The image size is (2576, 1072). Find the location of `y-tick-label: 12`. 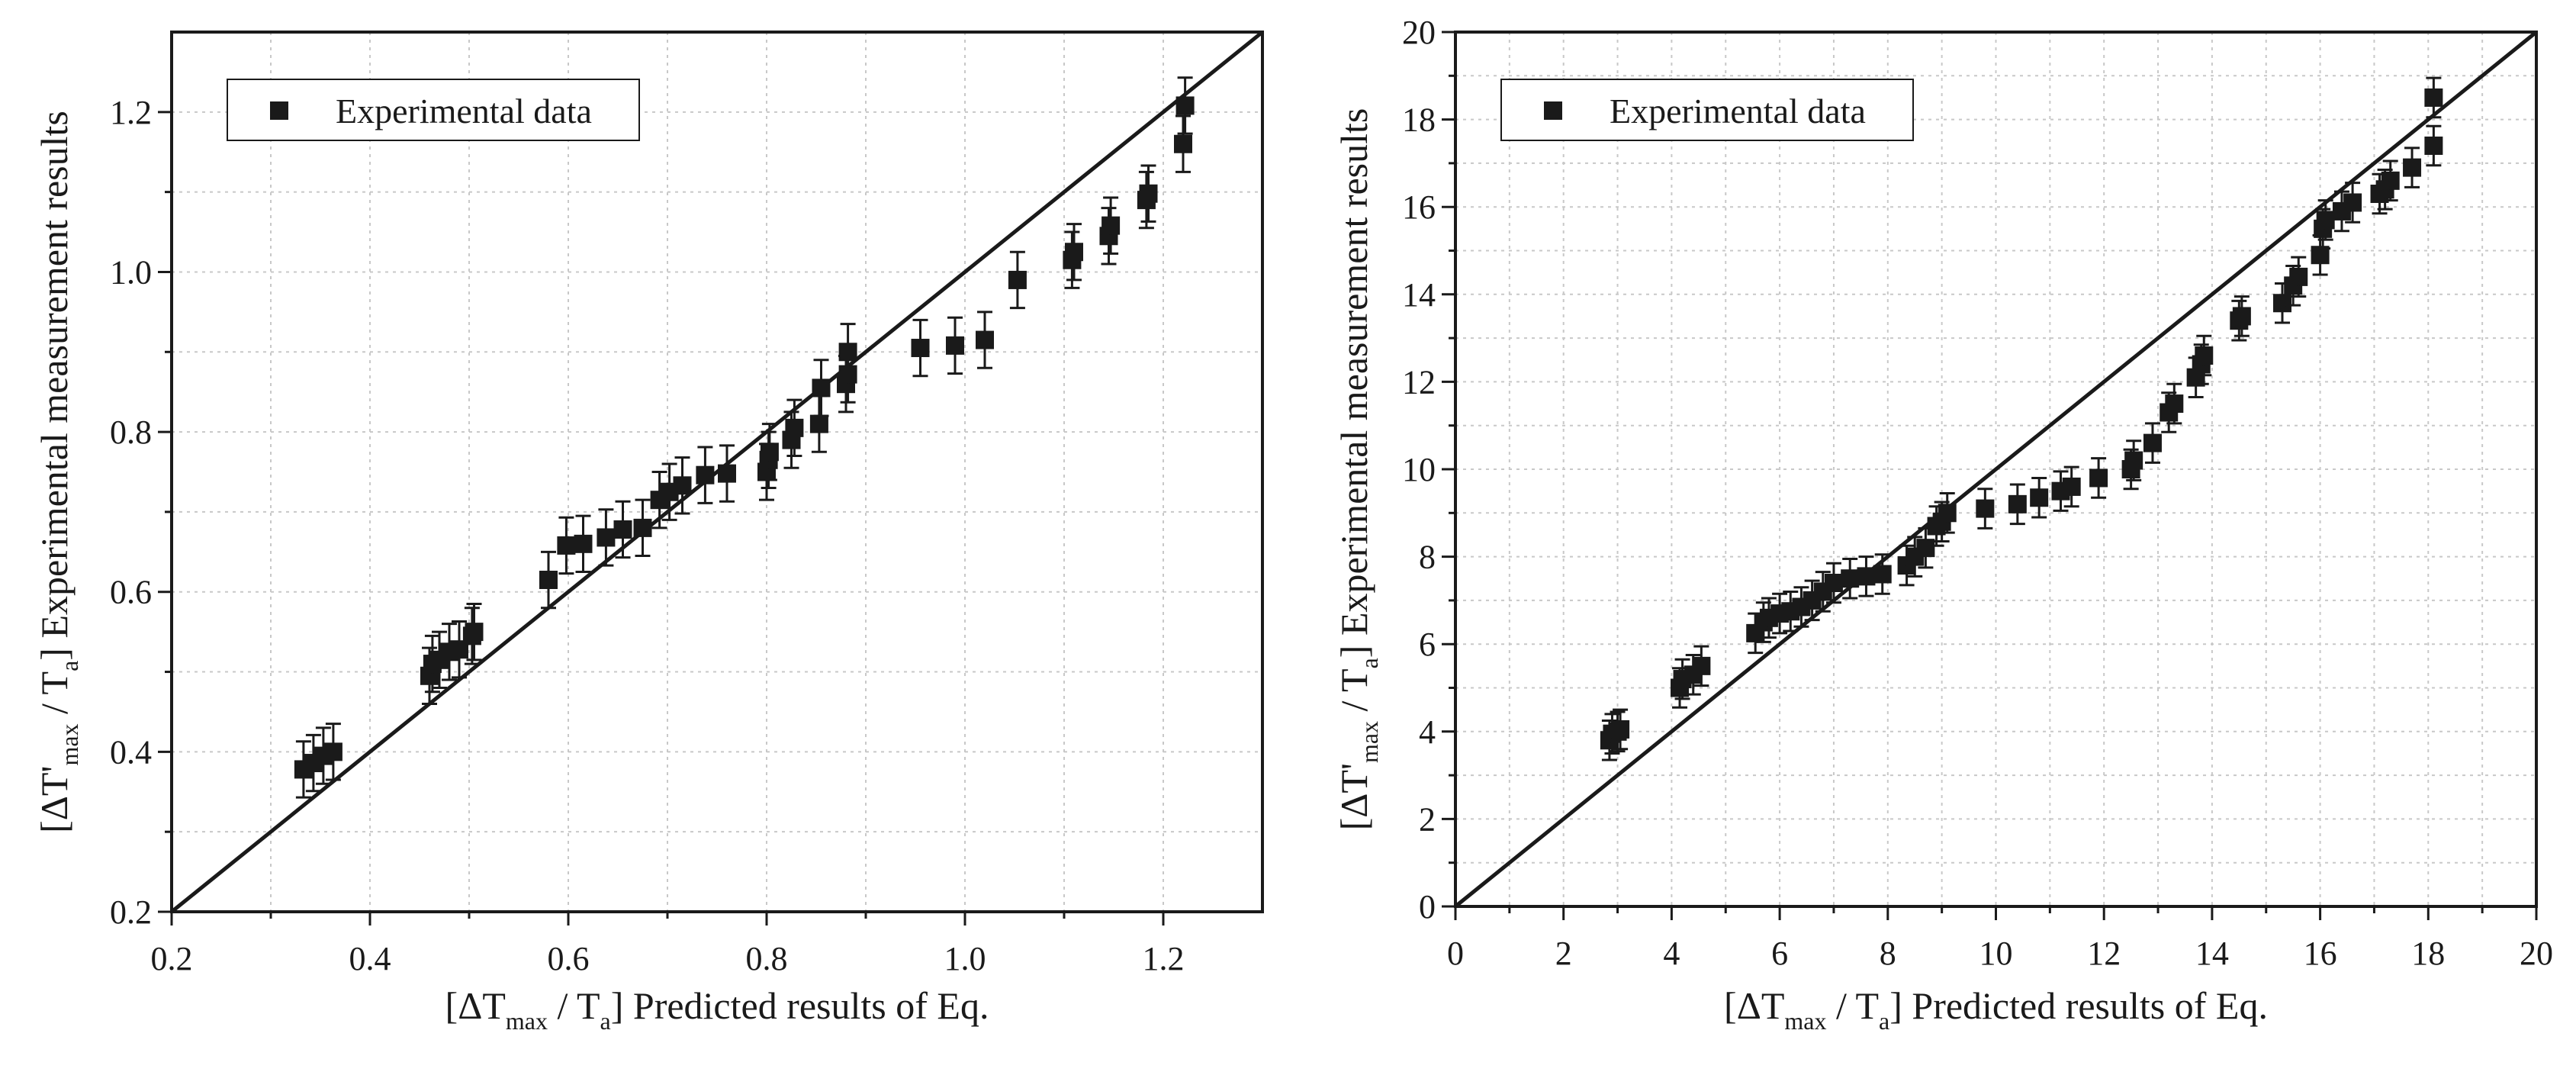

y-tick-label: 12 is located at coordinates (1419, 382).